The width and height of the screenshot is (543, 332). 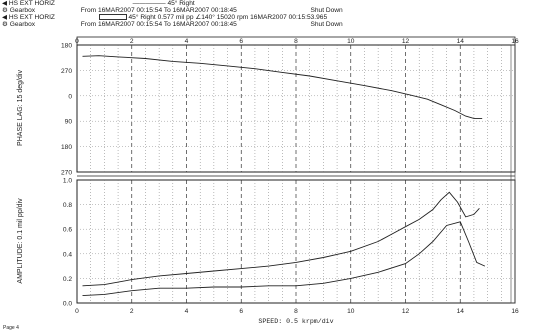 What do you see at coordinates (461, 311) in the screenshot?
I see `x-tick-label-bottom: 14` at bounding box center [461, 311].